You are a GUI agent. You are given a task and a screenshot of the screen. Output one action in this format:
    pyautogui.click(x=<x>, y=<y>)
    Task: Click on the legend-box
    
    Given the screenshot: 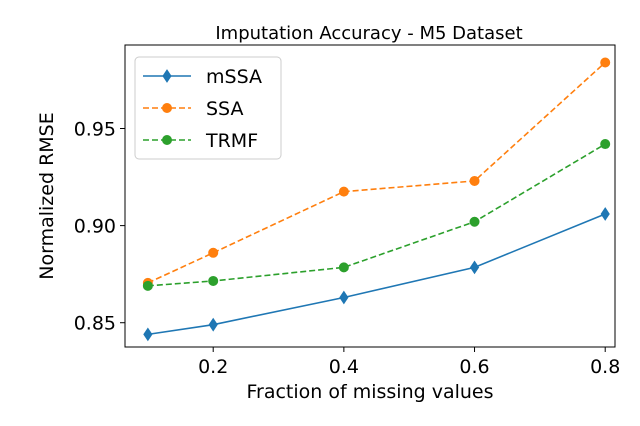 What is the action you would take?
    pyautogui.click(x=208, y=108)
    